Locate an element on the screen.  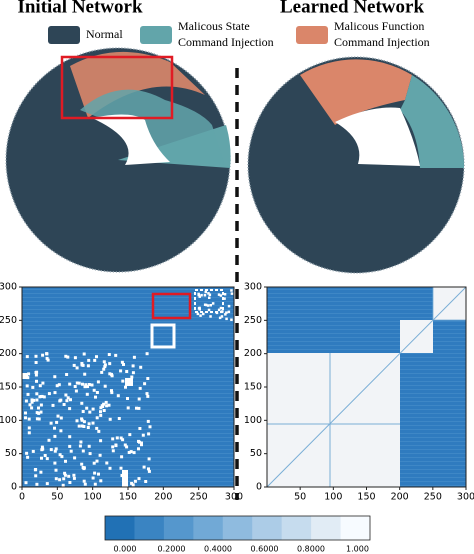
legend-label: Command Injection is located at coordinates (226, 42).